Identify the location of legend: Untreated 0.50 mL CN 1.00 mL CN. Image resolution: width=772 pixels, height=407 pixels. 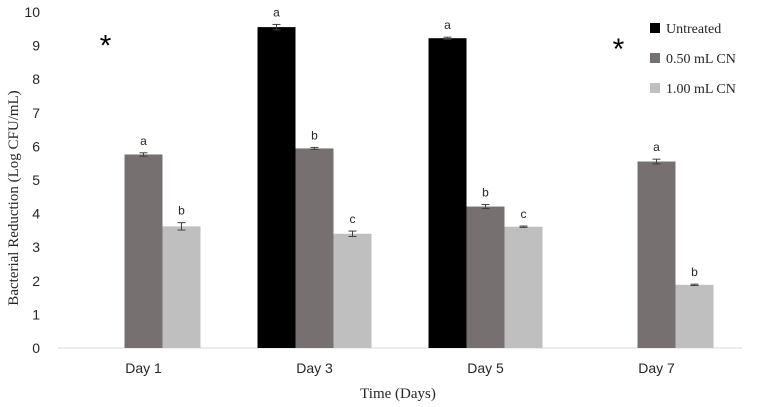
(693, 59).